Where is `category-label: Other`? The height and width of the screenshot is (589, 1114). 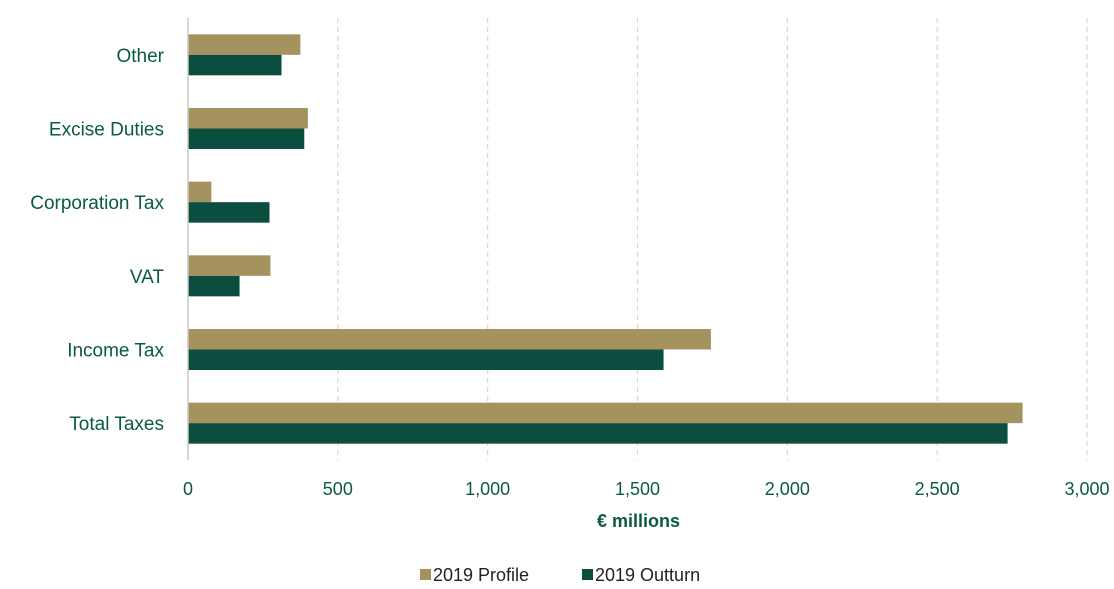
category-label: Other is located at coordinates (140, 56).